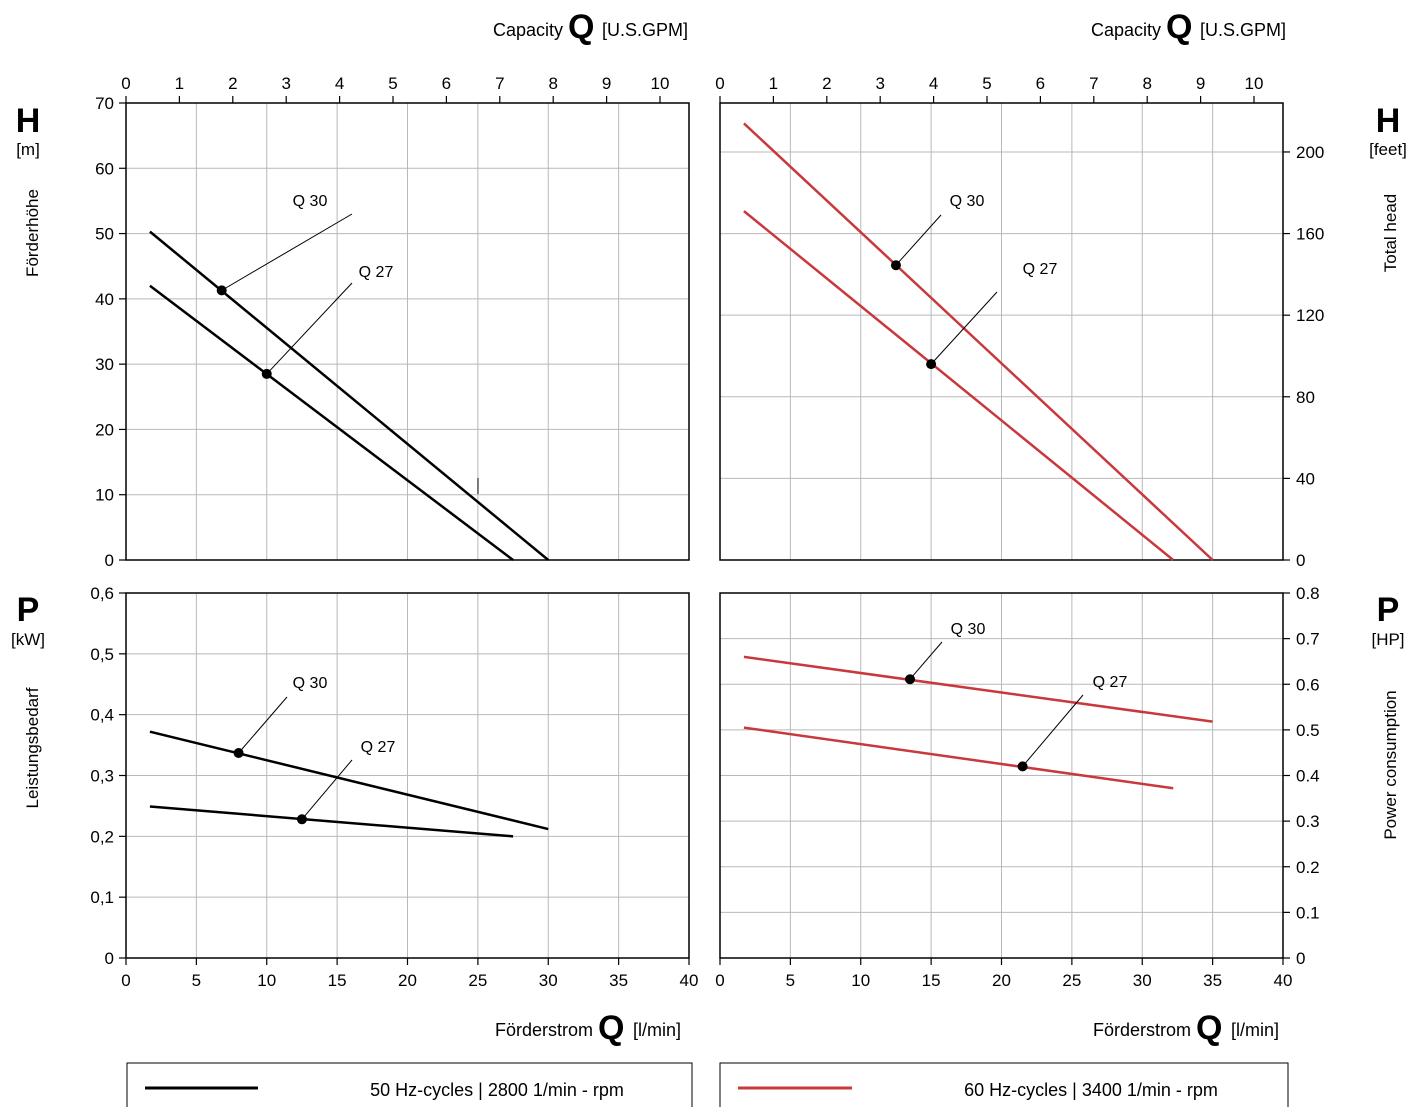  I want to click on y-tick-label: 0.4, so click(1308, 776).